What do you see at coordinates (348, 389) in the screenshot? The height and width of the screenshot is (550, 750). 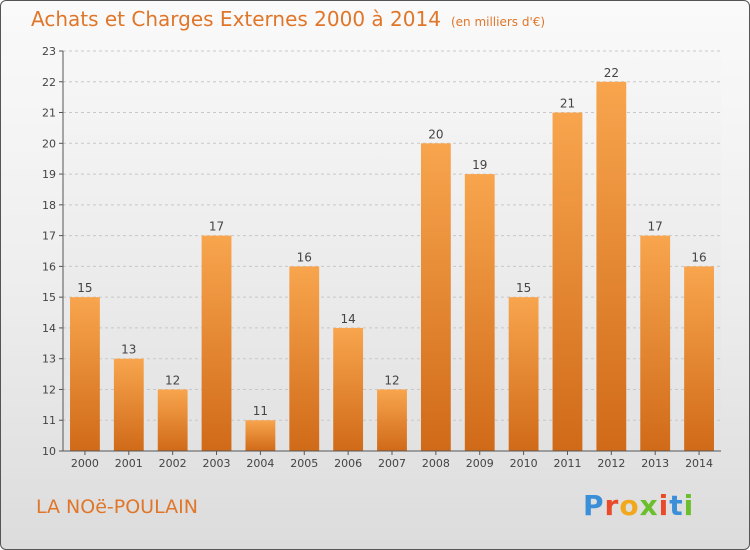 I see `bar-2006` at bounding box center [348, 389].